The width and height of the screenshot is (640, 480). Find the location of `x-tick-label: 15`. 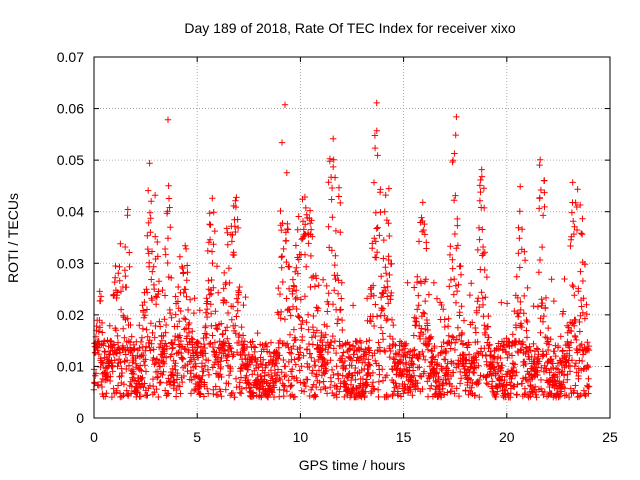

x-tick-label: 15 is located at coordinates (404, 437).